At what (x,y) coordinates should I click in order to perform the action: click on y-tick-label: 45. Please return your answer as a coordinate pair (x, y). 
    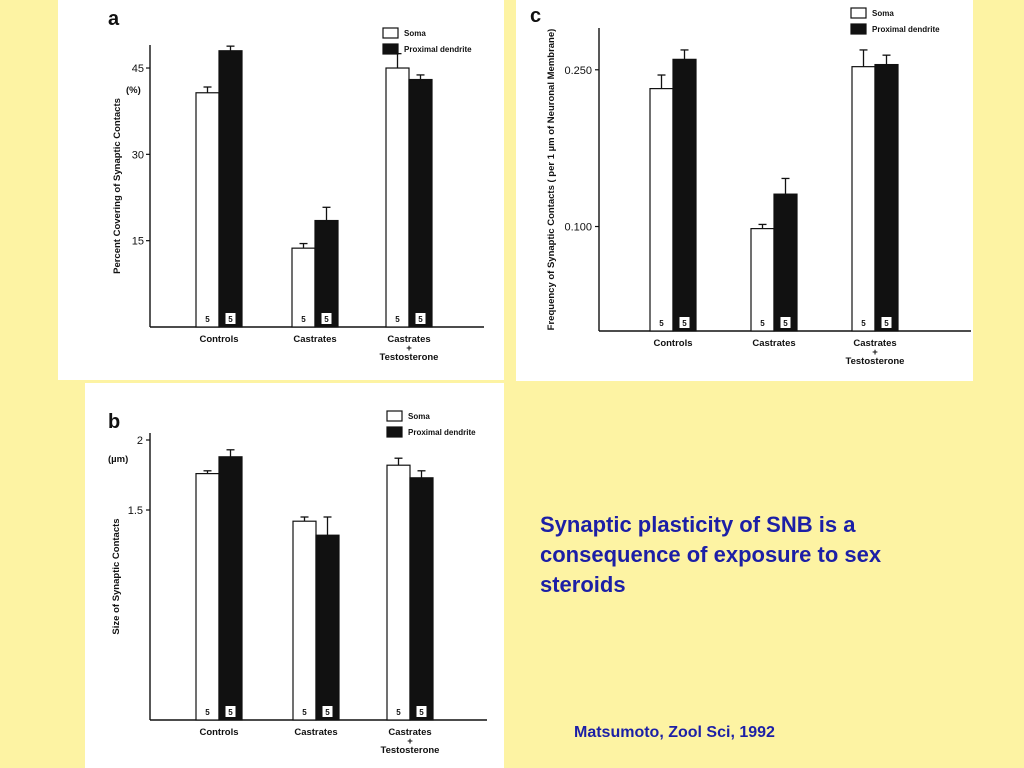
    Looking at the image, I should click on (138, 69).